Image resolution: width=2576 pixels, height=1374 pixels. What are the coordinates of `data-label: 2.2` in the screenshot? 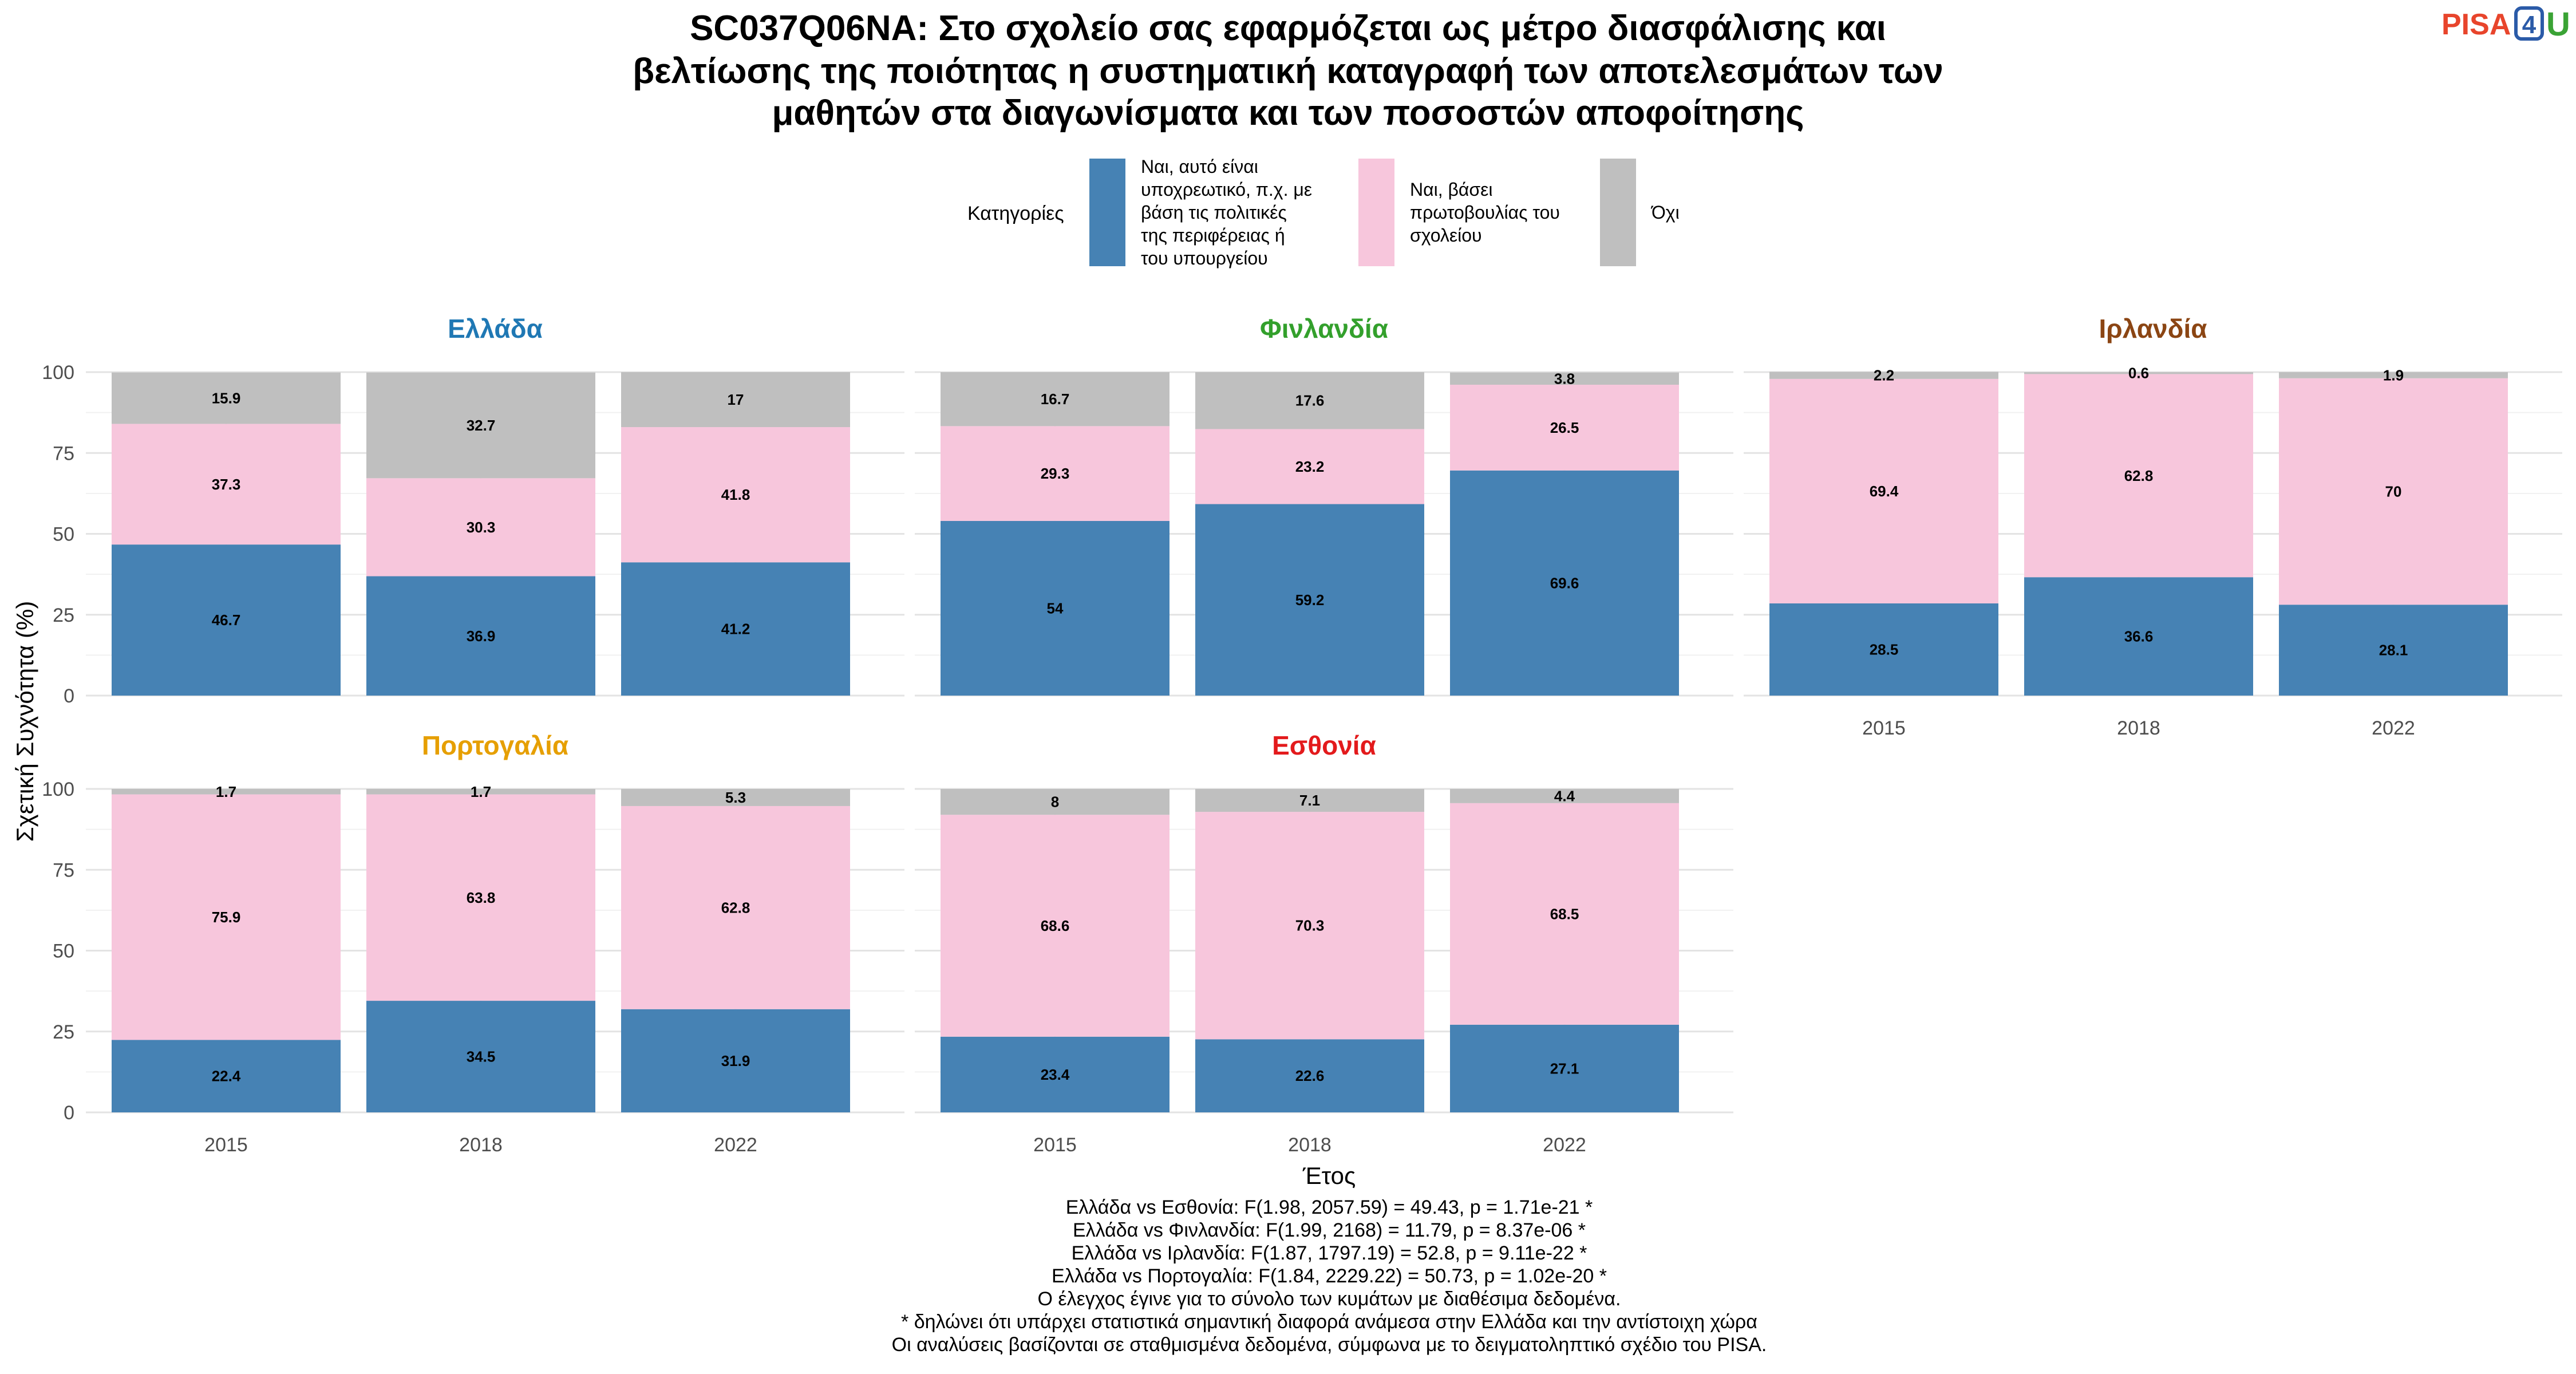 It's located at (1884, 376).